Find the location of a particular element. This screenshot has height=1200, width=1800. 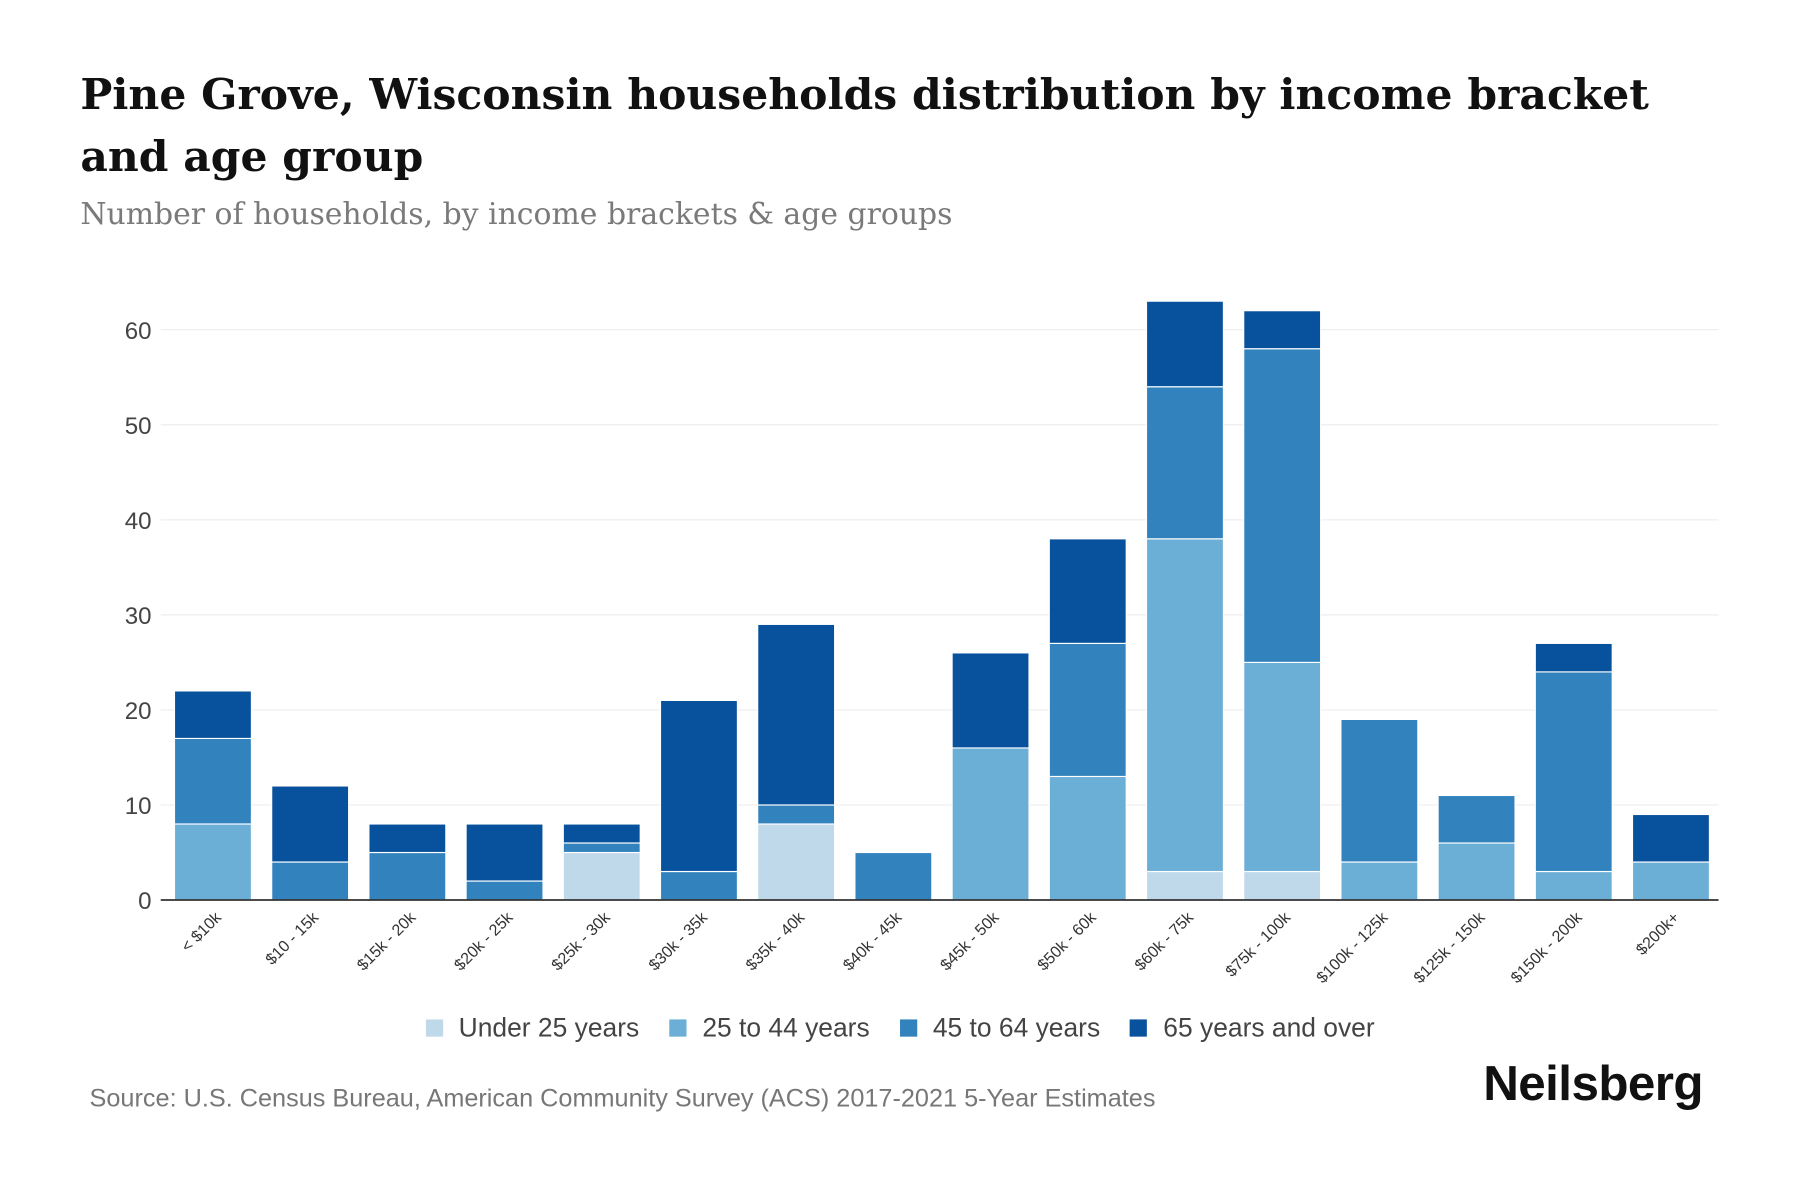

legend-label: Under 25 years is located at coordinates (549, 1027).